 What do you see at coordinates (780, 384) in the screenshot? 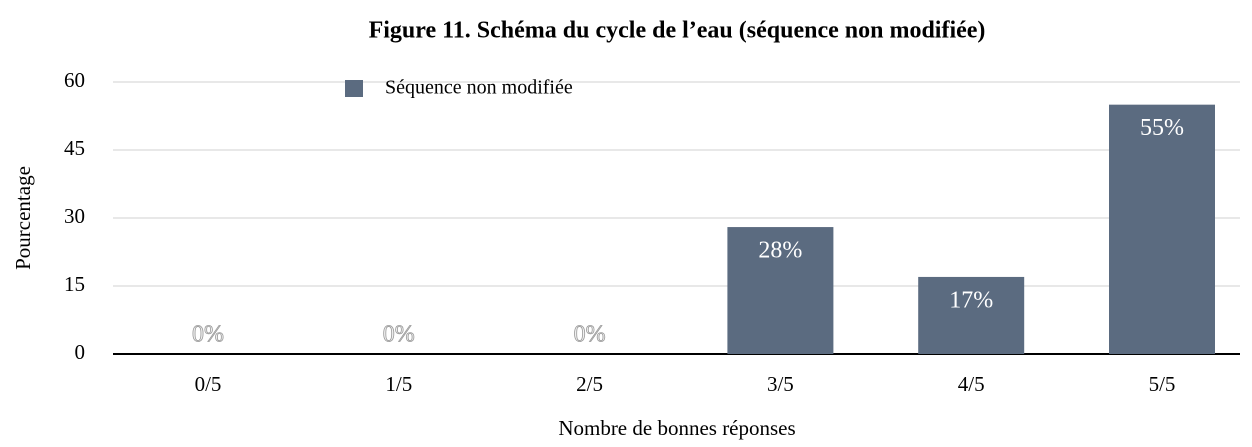
I see `x-tick-label: 3/5` at bounding box center [780, 384].